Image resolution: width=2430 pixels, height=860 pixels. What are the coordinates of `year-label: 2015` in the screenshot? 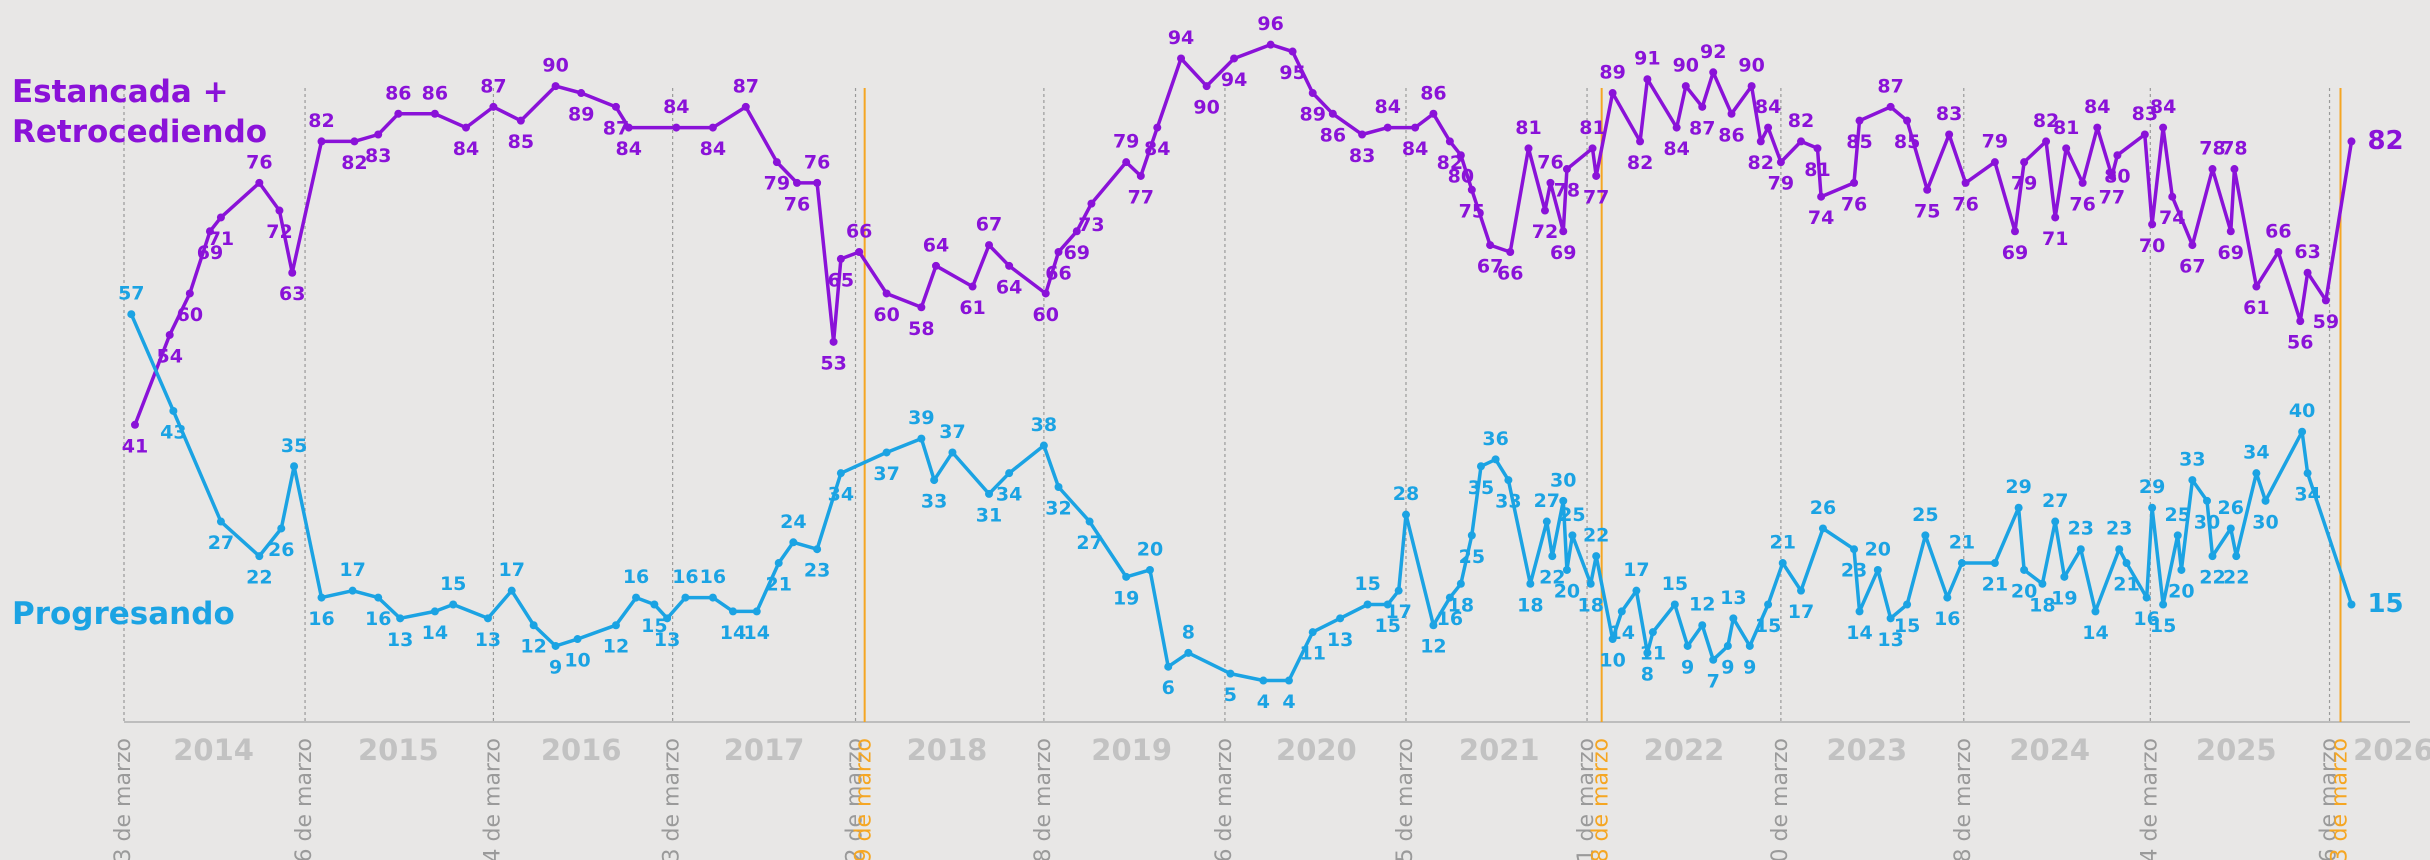 It's located at (398, 750).